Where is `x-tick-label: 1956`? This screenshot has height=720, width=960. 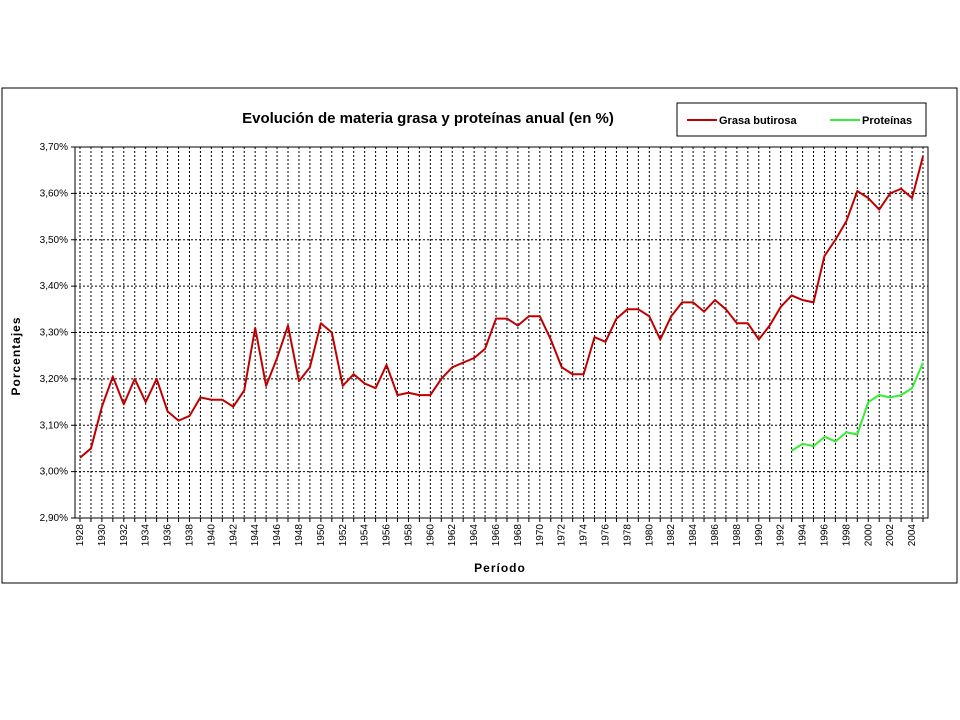
x-tick-label: 1956 is located at coordinates (387, 535).